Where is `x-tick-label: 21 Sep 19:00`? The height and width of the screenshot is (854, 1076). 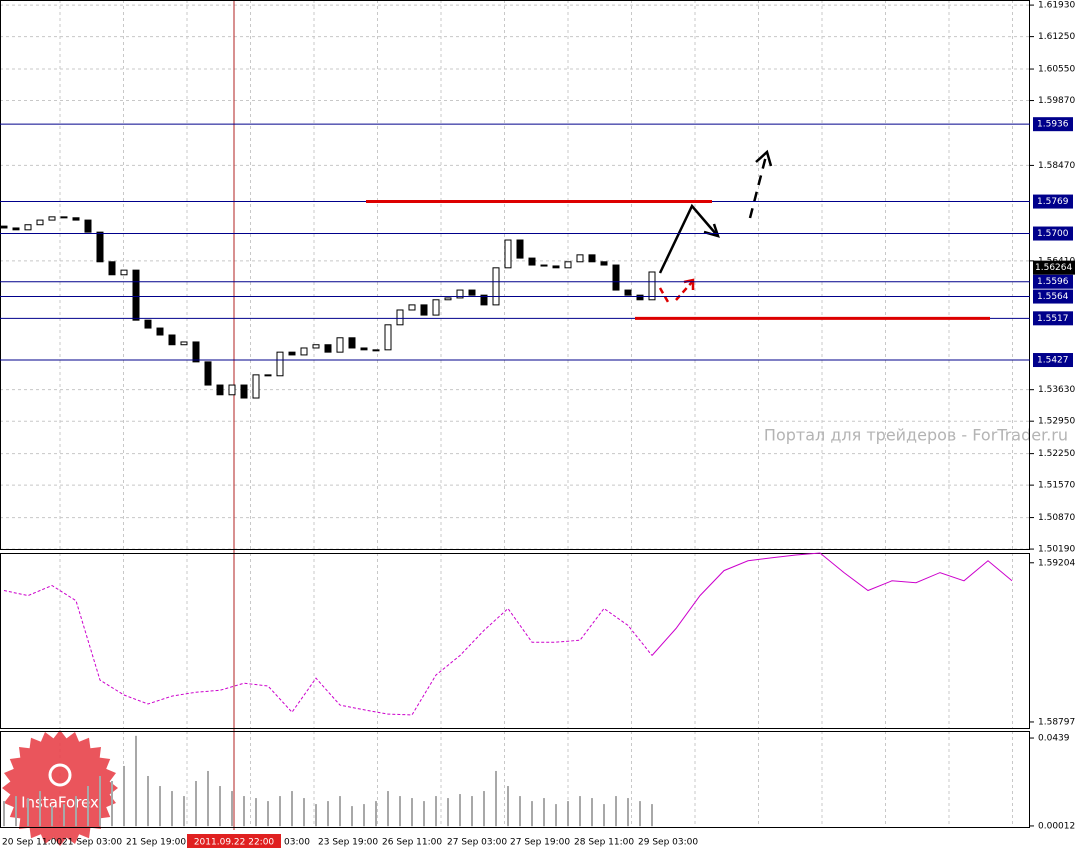 x-tick-label: 21 Sep 19:00 is located at coordinates (156, 843).